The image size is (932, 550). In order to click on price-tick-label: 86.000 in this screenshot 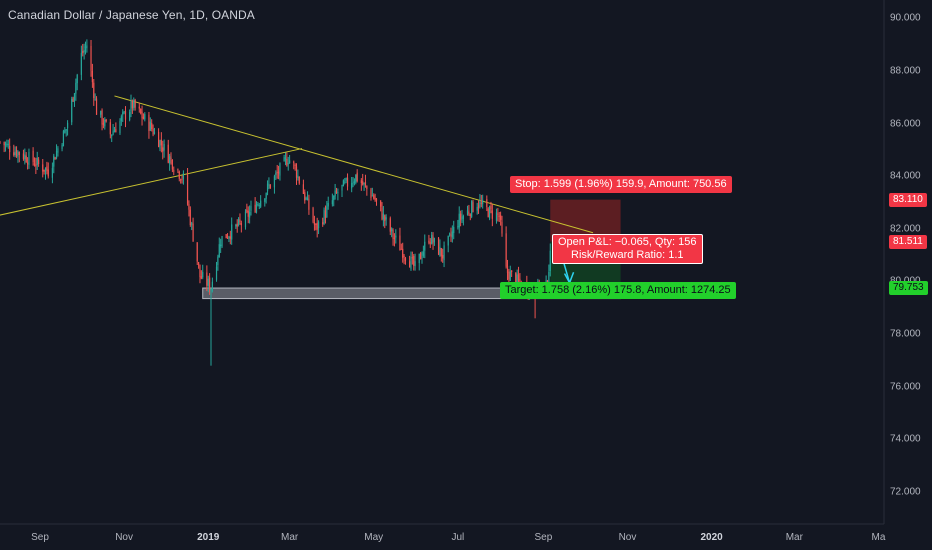, I will do `click(905, 124)`.